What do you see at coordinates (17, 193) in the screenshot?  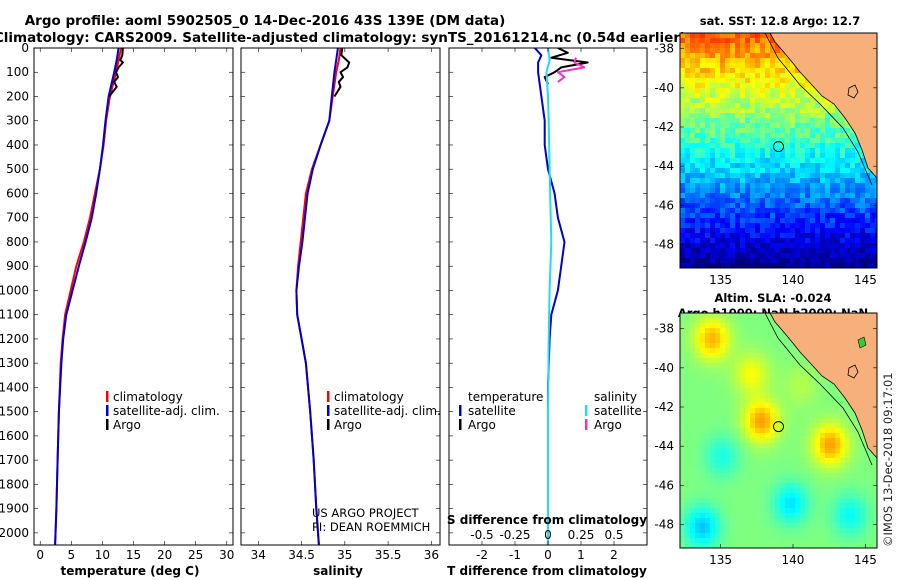 I see `y-tick-label: 600` at bounding box center [17, 193].